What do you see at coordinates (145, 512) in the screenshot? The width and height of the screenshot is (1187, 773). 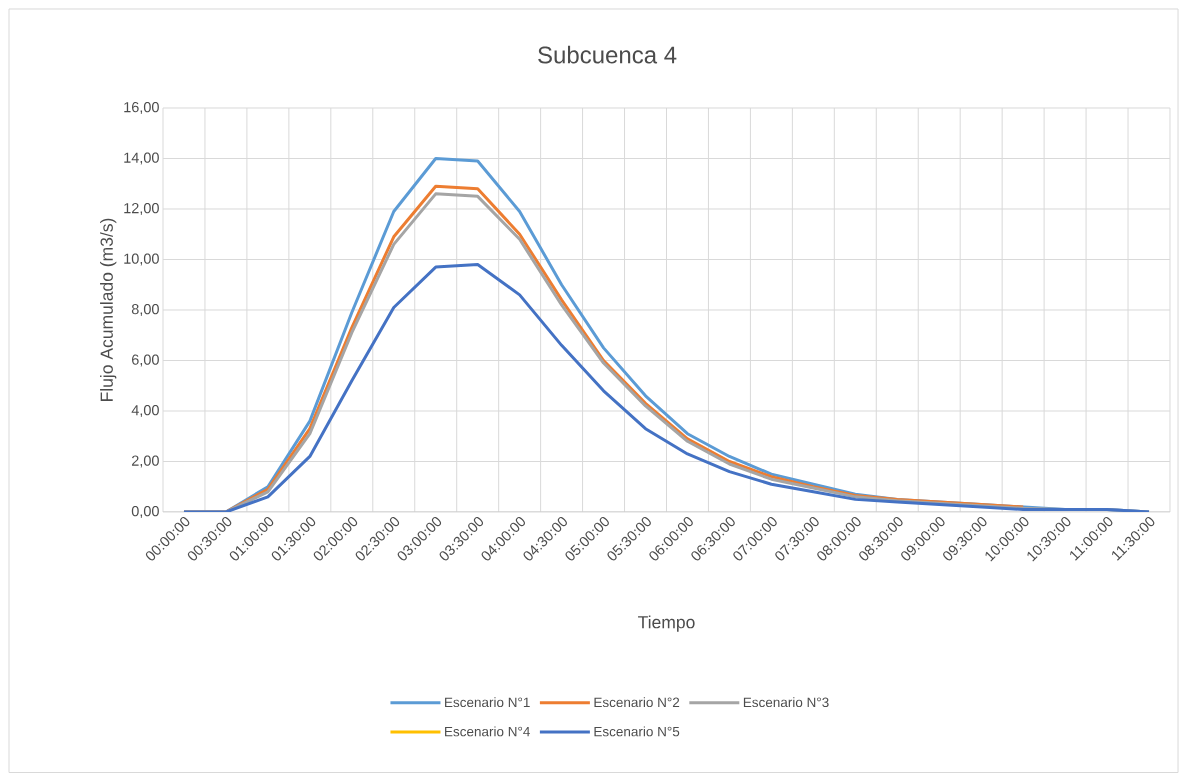 I see `y-tick-label: 0,00` at bounding box center [145, 512].